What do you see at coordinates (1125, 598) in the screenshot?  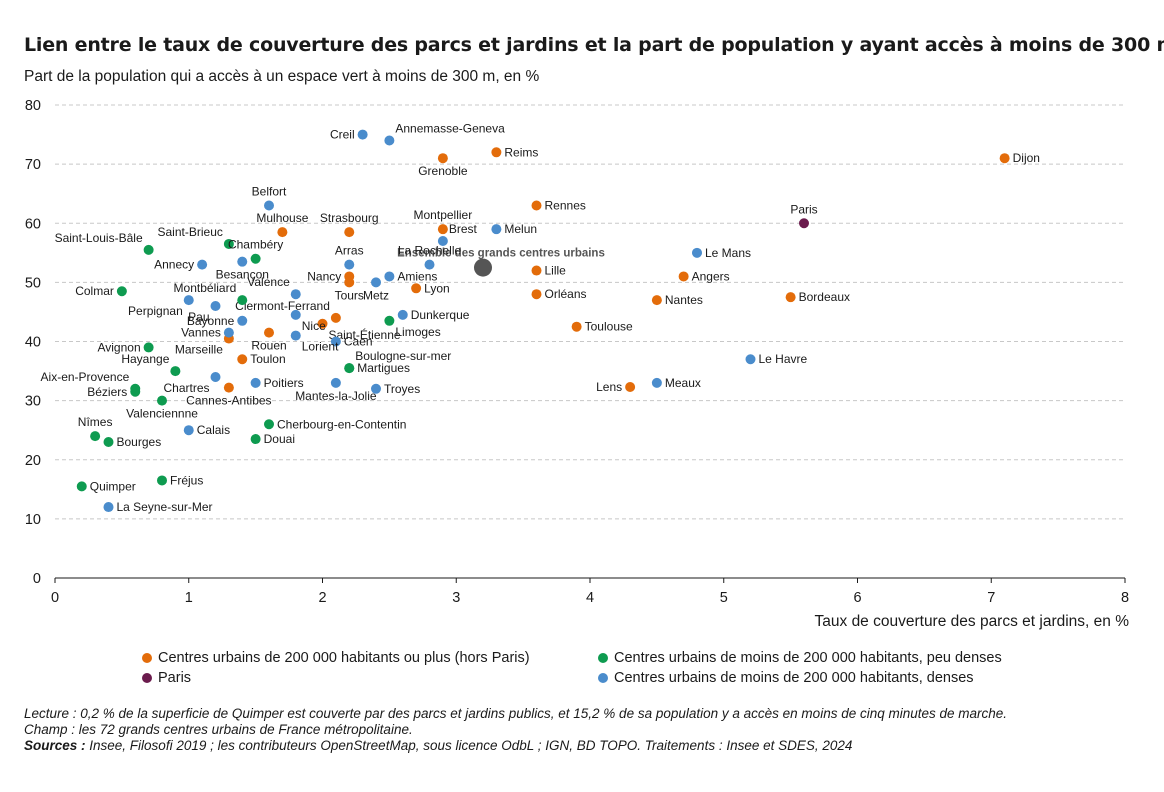 I see `x-tick-label: 8` at bounding box center [1125, 598].